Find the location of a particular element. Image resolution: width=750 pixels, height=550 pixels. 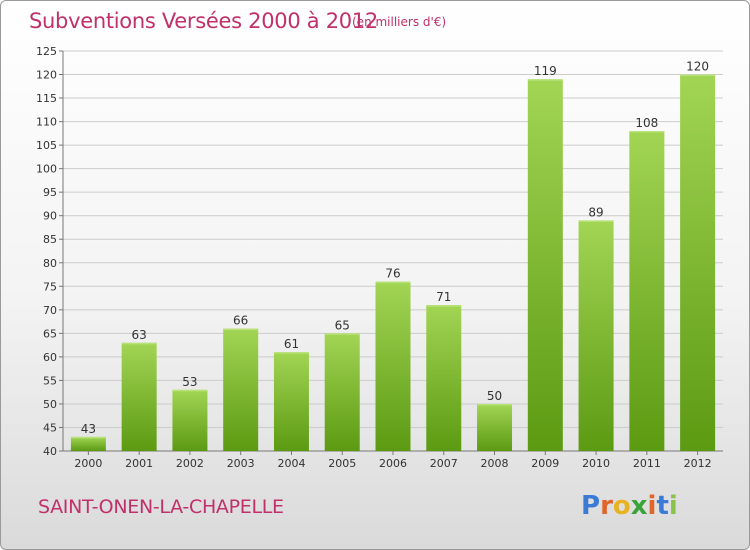

data-label: 43 is located at coordinates (88, 429).